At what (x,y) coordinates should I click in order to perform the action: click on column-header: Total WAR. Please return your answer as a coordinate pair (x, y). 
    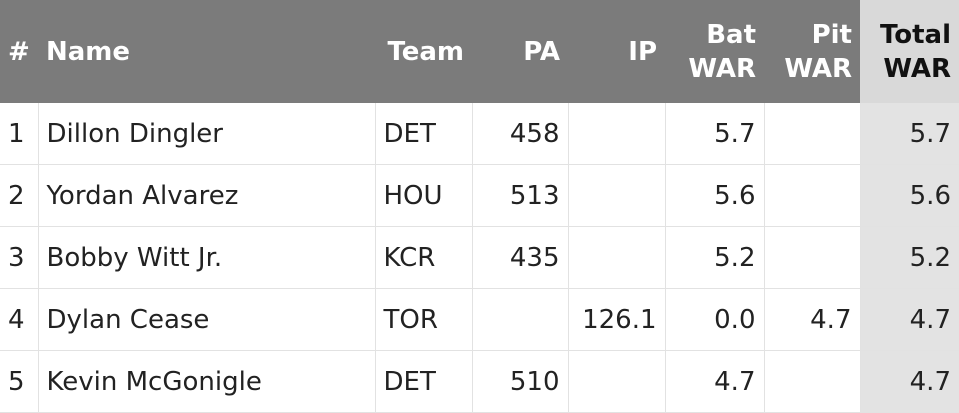
    Looking at the image, I should click on (909, 51).